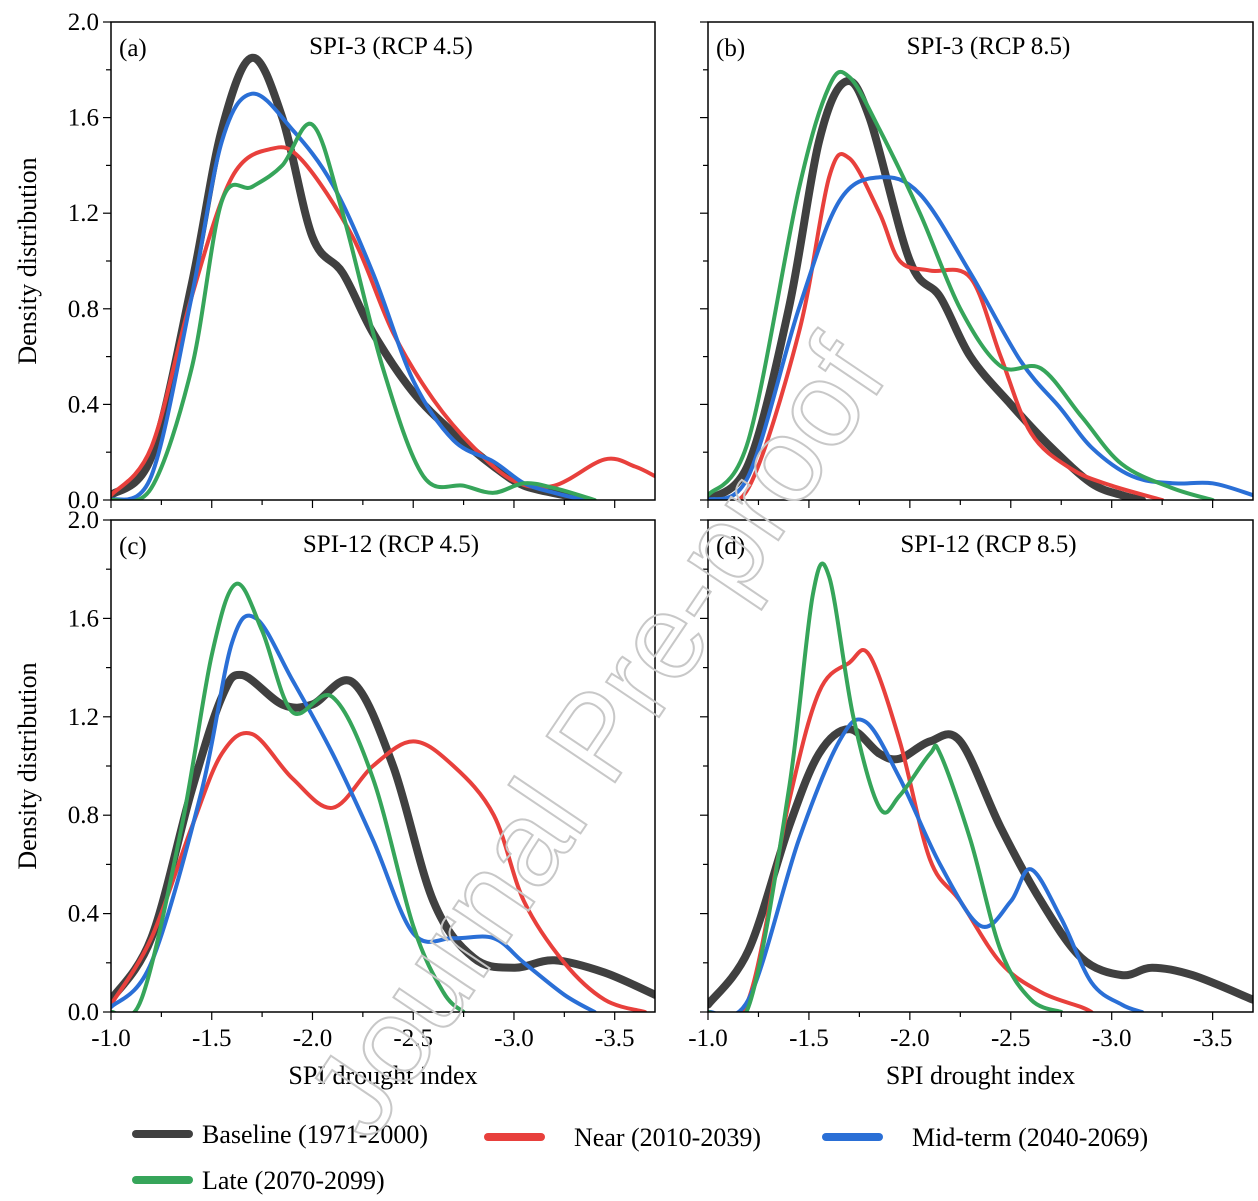 Image resolution: width=1258 pixels, height=1201 pixels. What do you see at coordinates (391, 544) in the screenshot?
I see `panel-title: SPI-12 (RCP 4.5)` at bounding box center [391, 544].